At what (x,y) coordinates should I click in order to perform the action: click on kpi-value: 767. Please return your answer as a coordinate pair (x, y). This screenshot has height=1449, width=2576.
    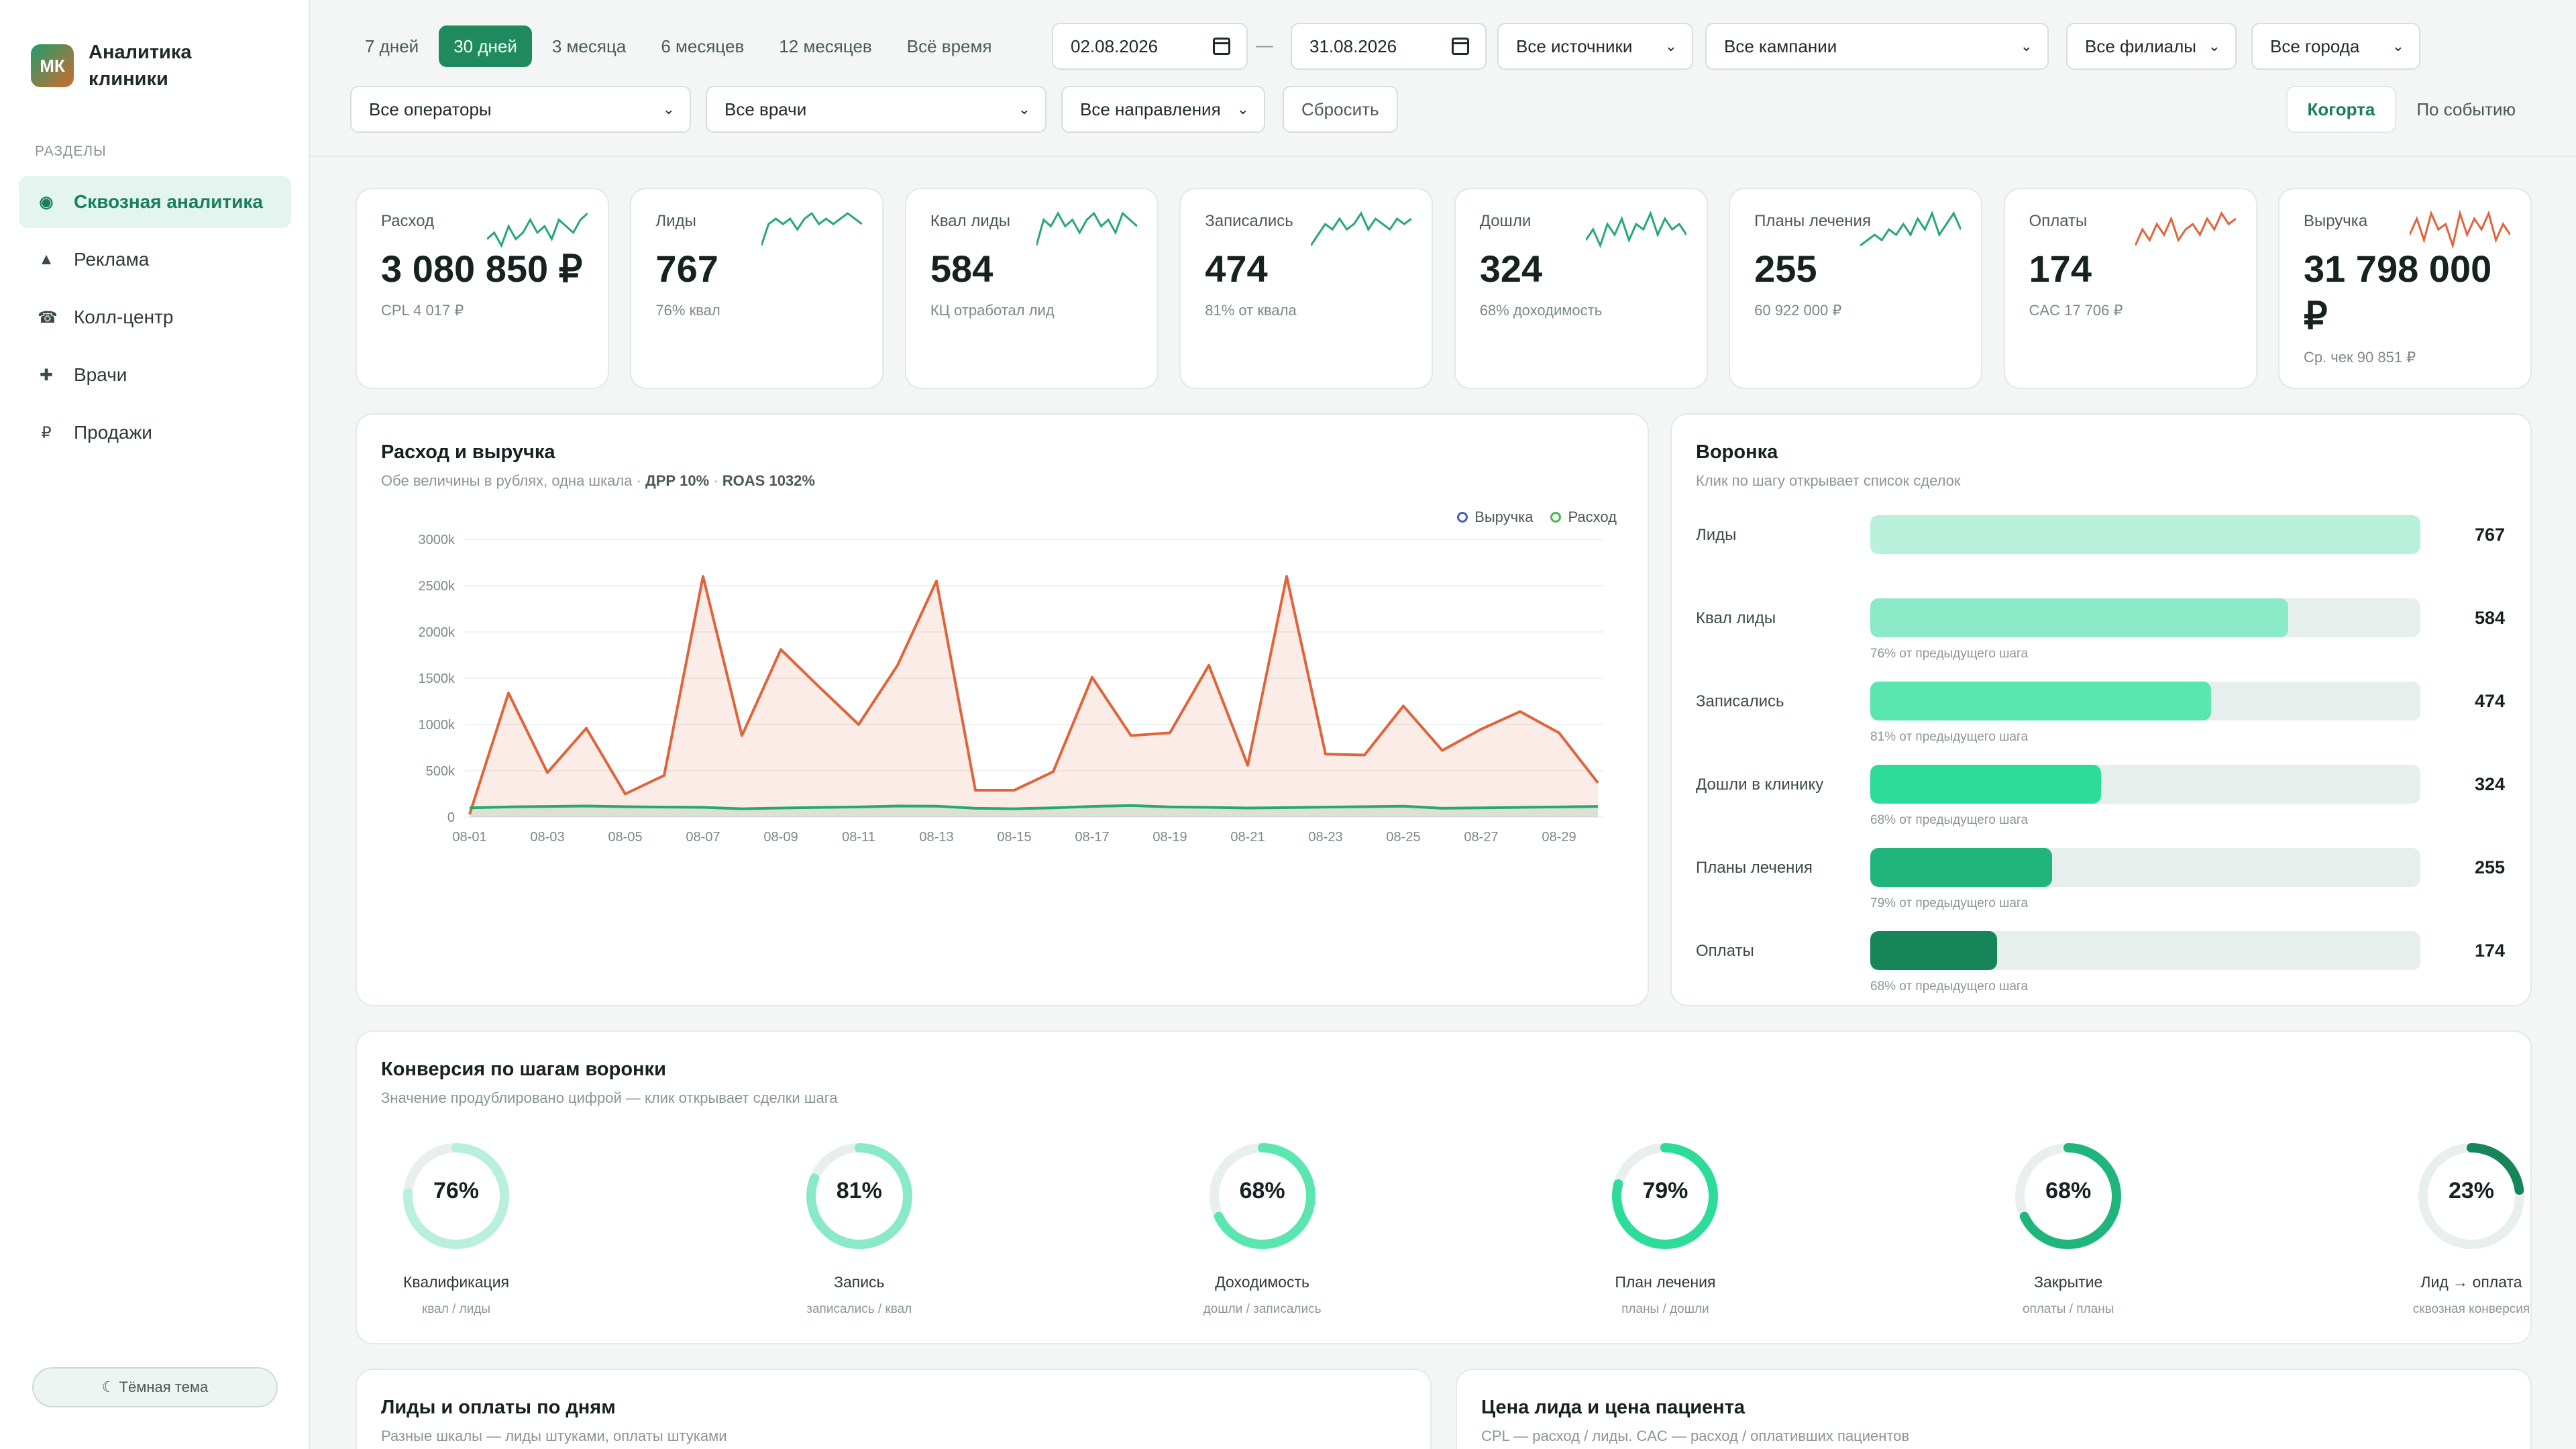
    Looking at the image, I should click on (686, 269).